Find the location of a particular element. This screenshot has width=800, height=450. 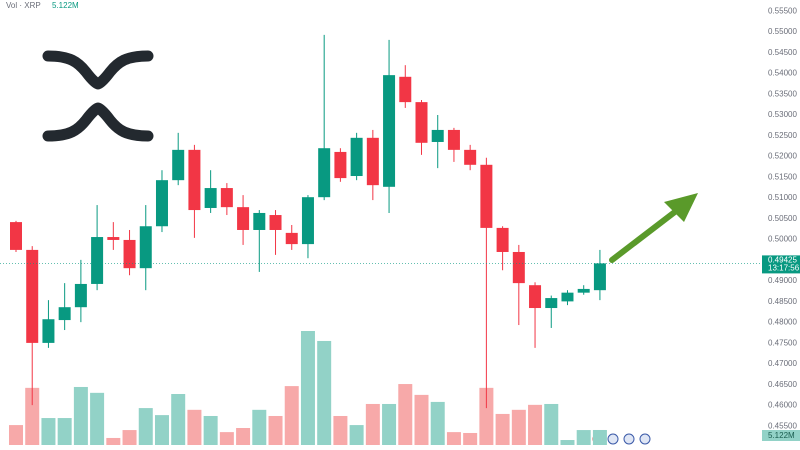

y-tick-label: 0.50000 is located at coordinates (782, 239).